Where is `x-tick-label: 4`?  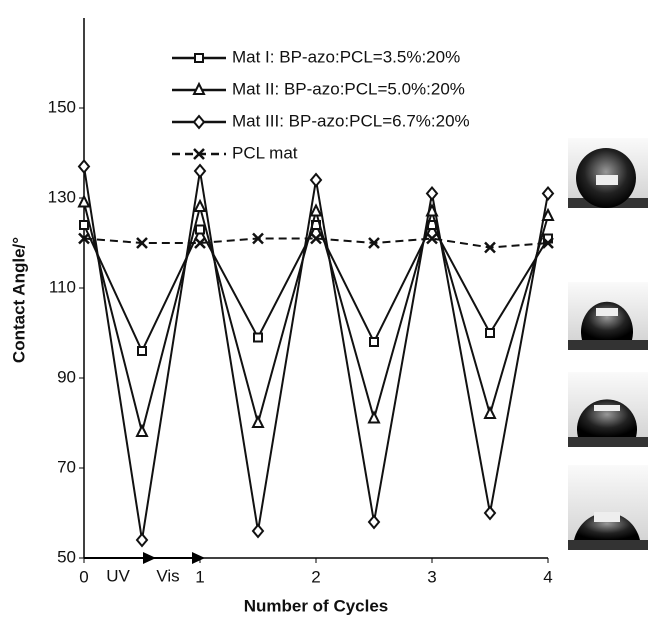 x-tick-label: 4 is located at coordinates (547, 576).